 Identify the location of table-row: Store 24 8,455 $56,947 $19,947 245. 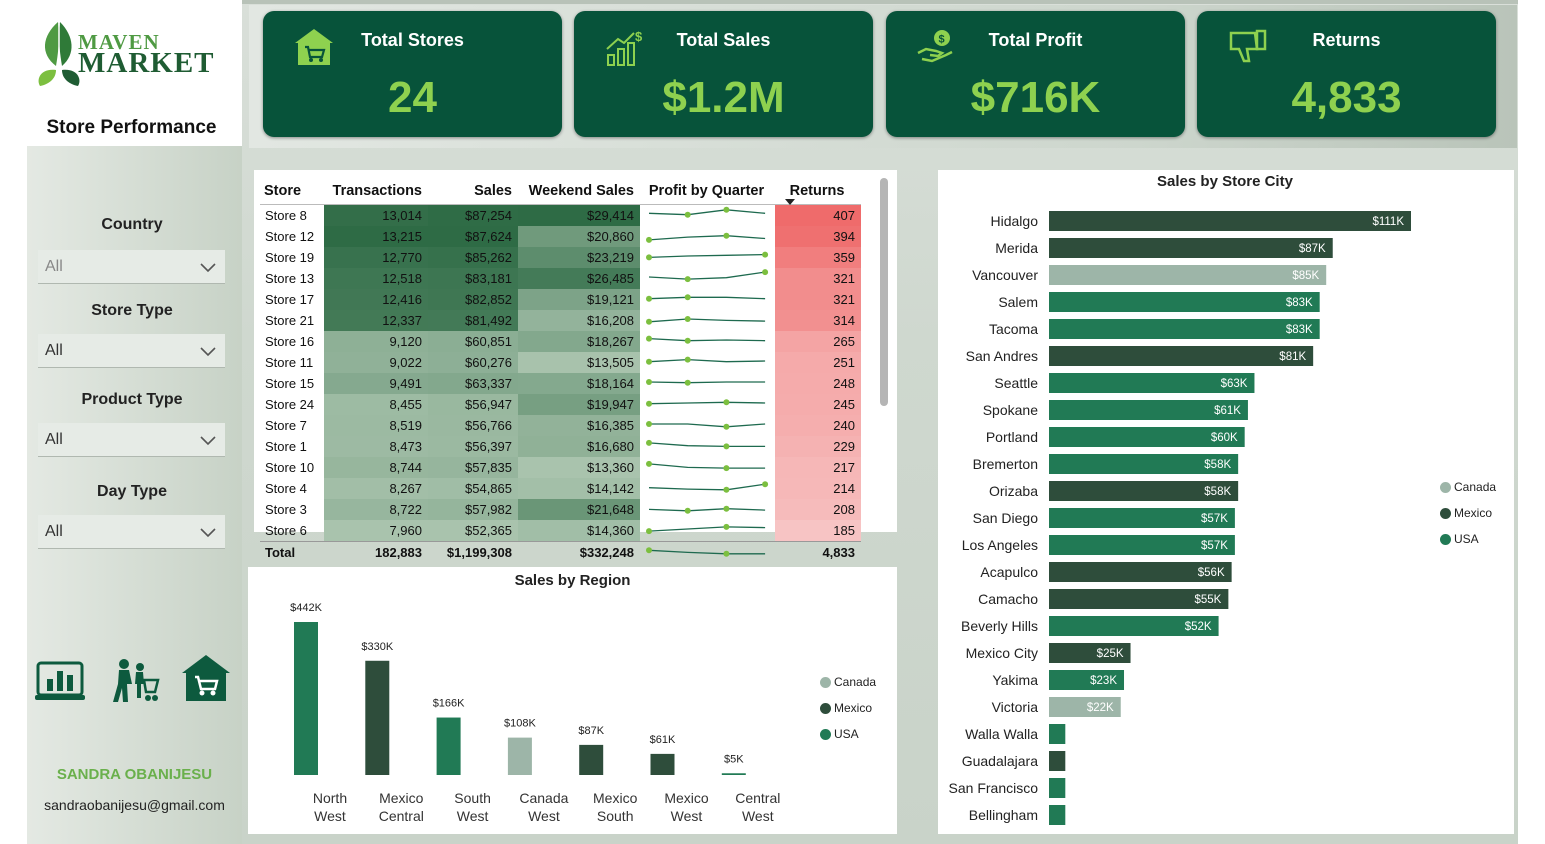
(560, 404).